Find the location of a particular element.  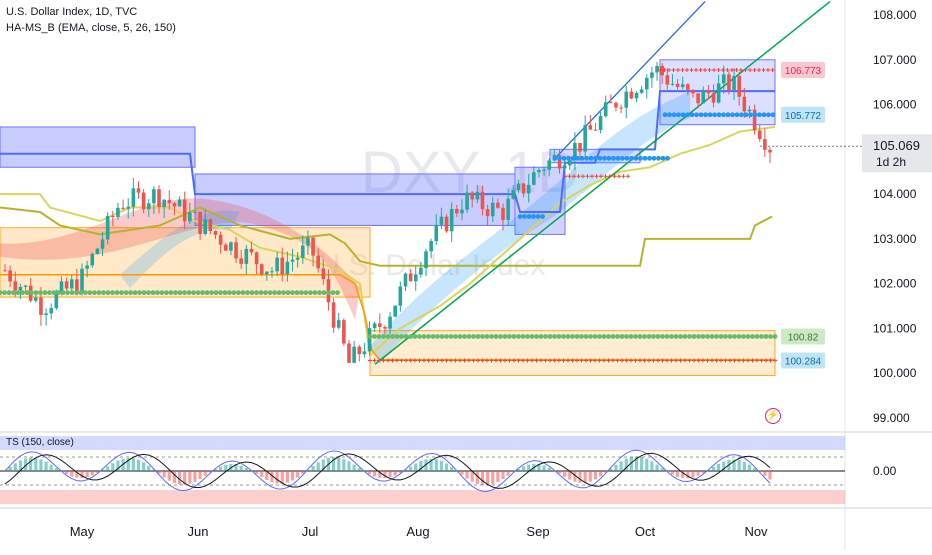

price-tick-label: 100.000 is located at coordinates (895, 373).